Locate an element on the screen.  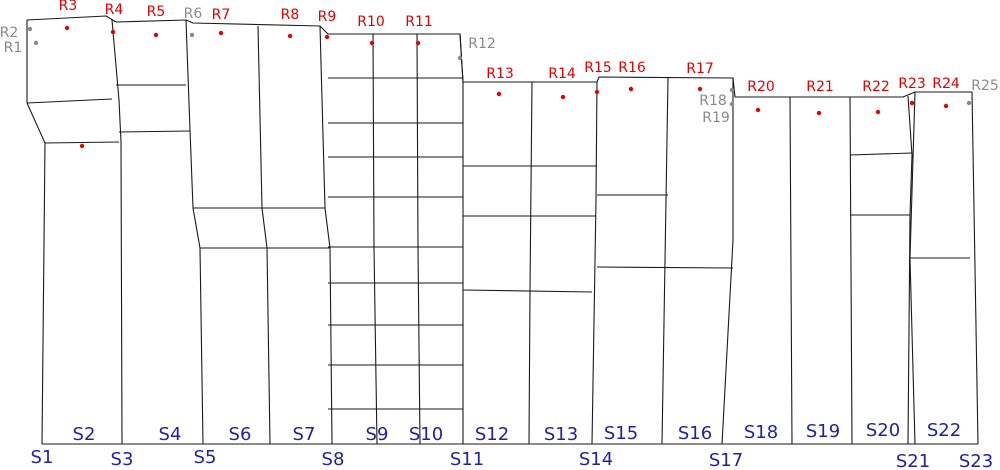
boundary-s11 is located at coordinates (461, 238).